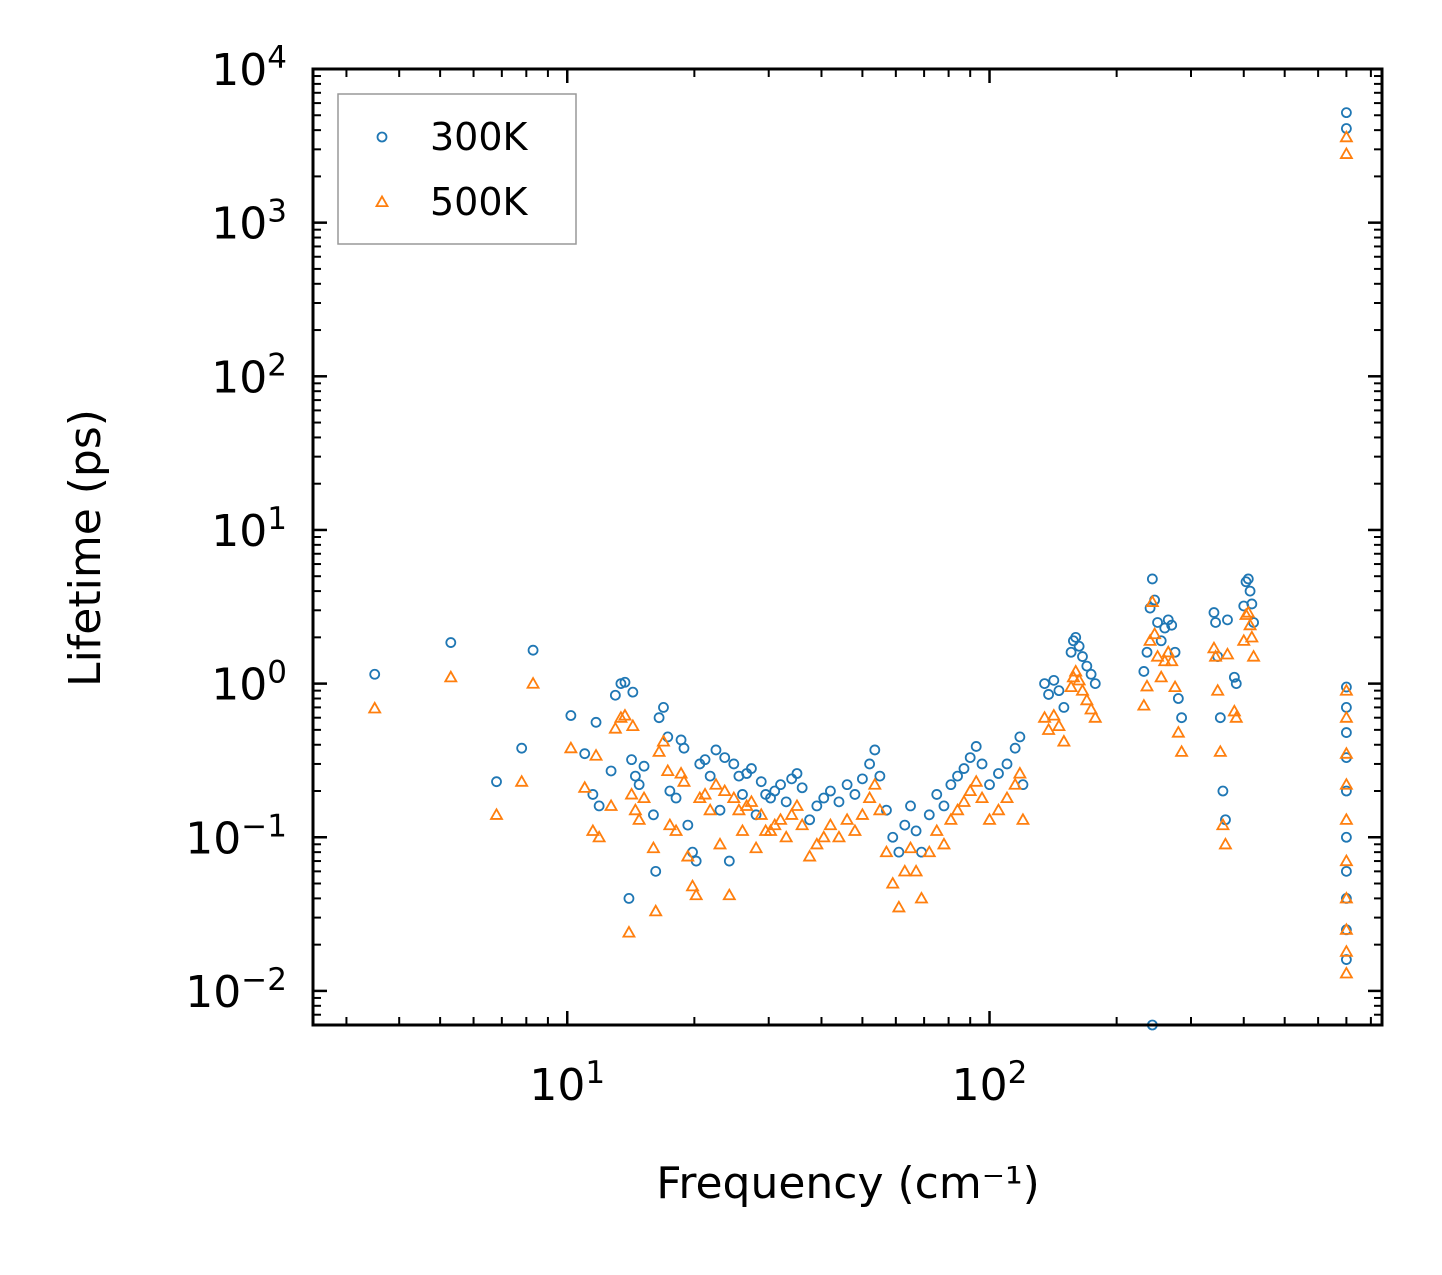  What do you see at coordinates (249, 222) in the screenshot?
I see `y-tick-label: 10³` at bounding box center [249, 222].